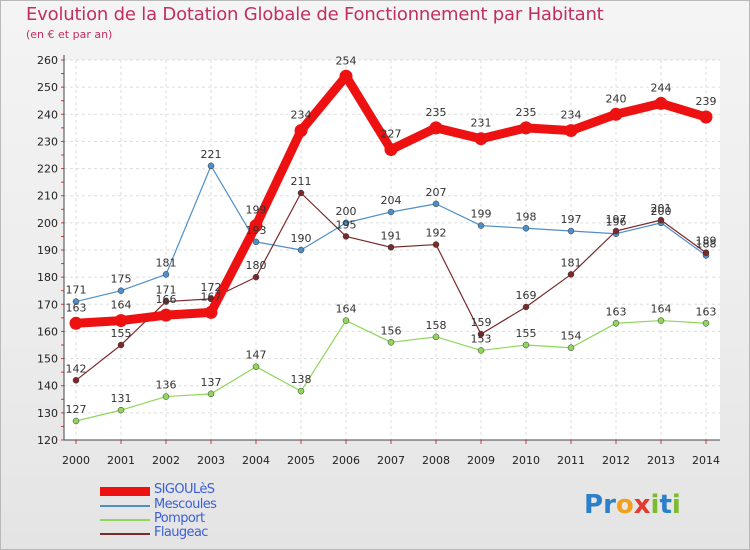 This screenshot has height=550, width=750. What do you see at coordinates (69, 34) in the screenshot?
I see `chart-subtitle: (en € et par an)` at bounding box center [69, 34].